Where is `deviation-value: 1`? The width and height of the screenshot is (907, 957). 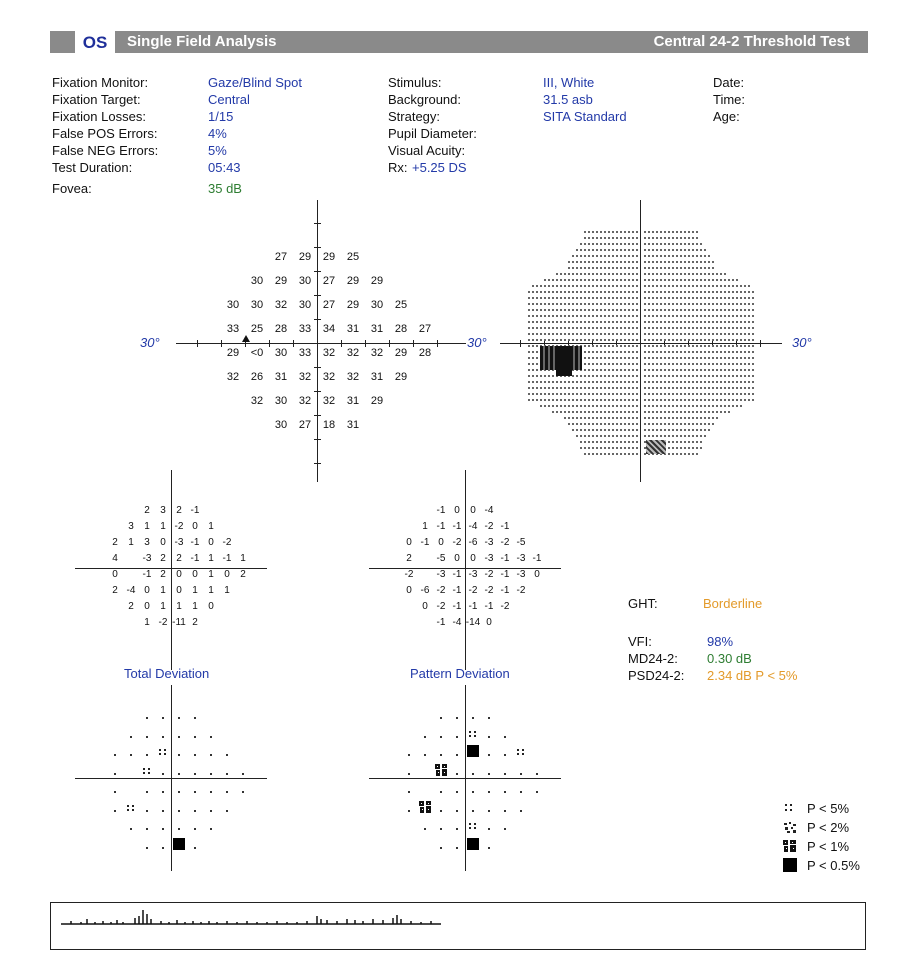 deviation-value: 1 is located at coordinates (179, 606).